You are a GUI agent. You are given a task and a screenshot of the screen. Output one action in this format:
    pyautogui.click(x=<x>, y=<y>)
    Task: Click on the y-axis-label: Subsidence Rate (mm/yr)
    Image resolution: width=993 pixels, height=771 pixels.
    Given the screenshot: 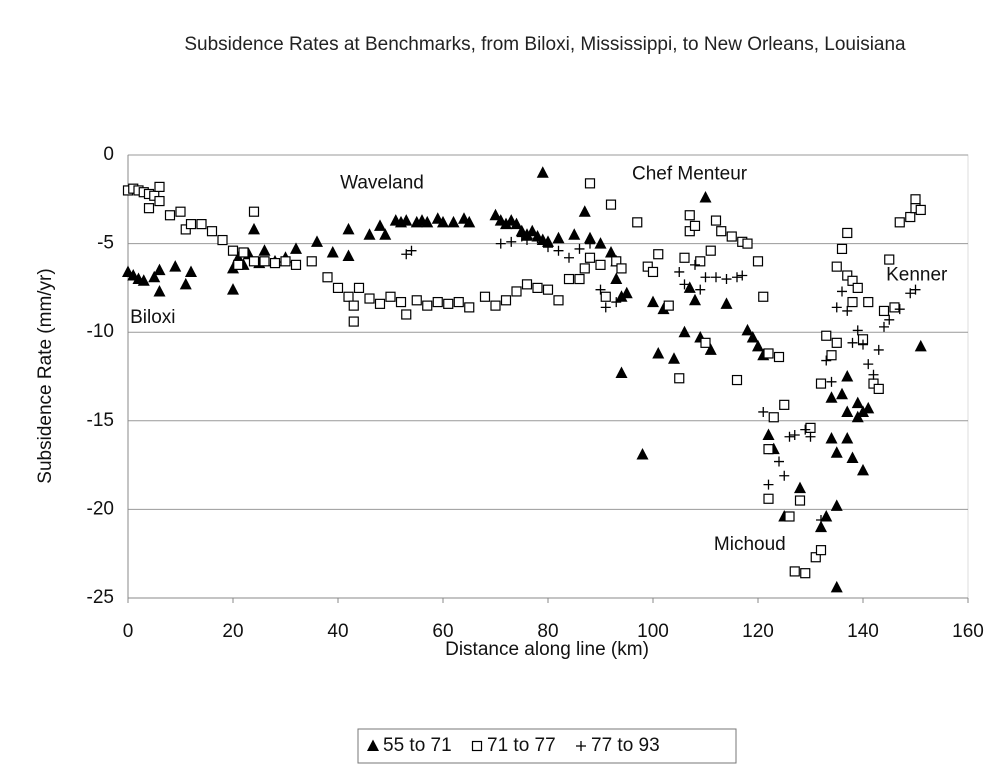 What is the action you would take?
    pyautogui.click(x=45, y=375)
    